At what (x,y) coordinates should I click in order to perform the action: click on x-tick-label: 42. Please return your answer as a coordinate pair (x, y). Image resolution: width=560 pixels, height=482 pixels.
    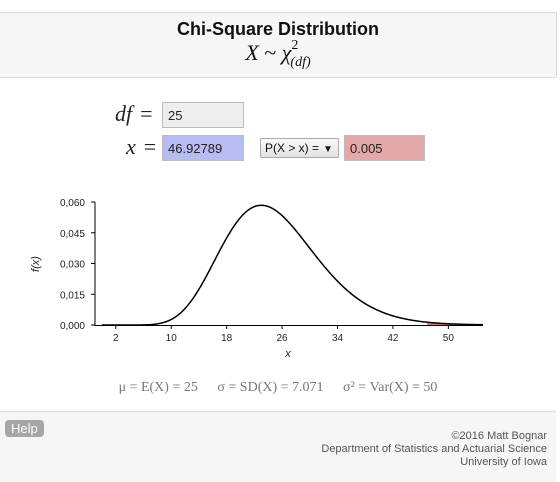
    Looking at the image, I should click on (393, 338).